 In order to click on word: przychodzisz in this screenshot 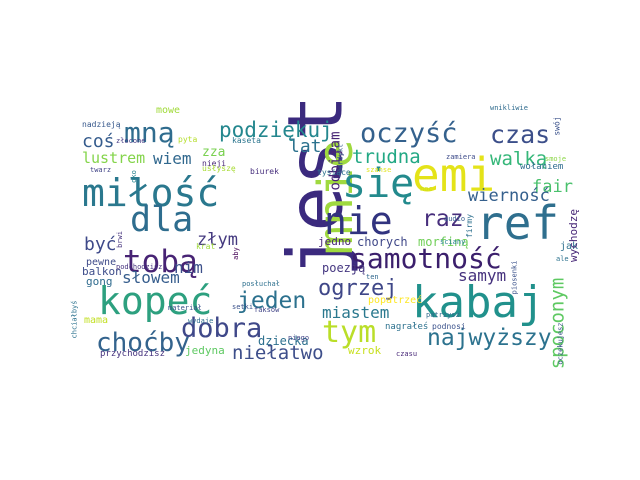, I will do `click(133, 354)`.